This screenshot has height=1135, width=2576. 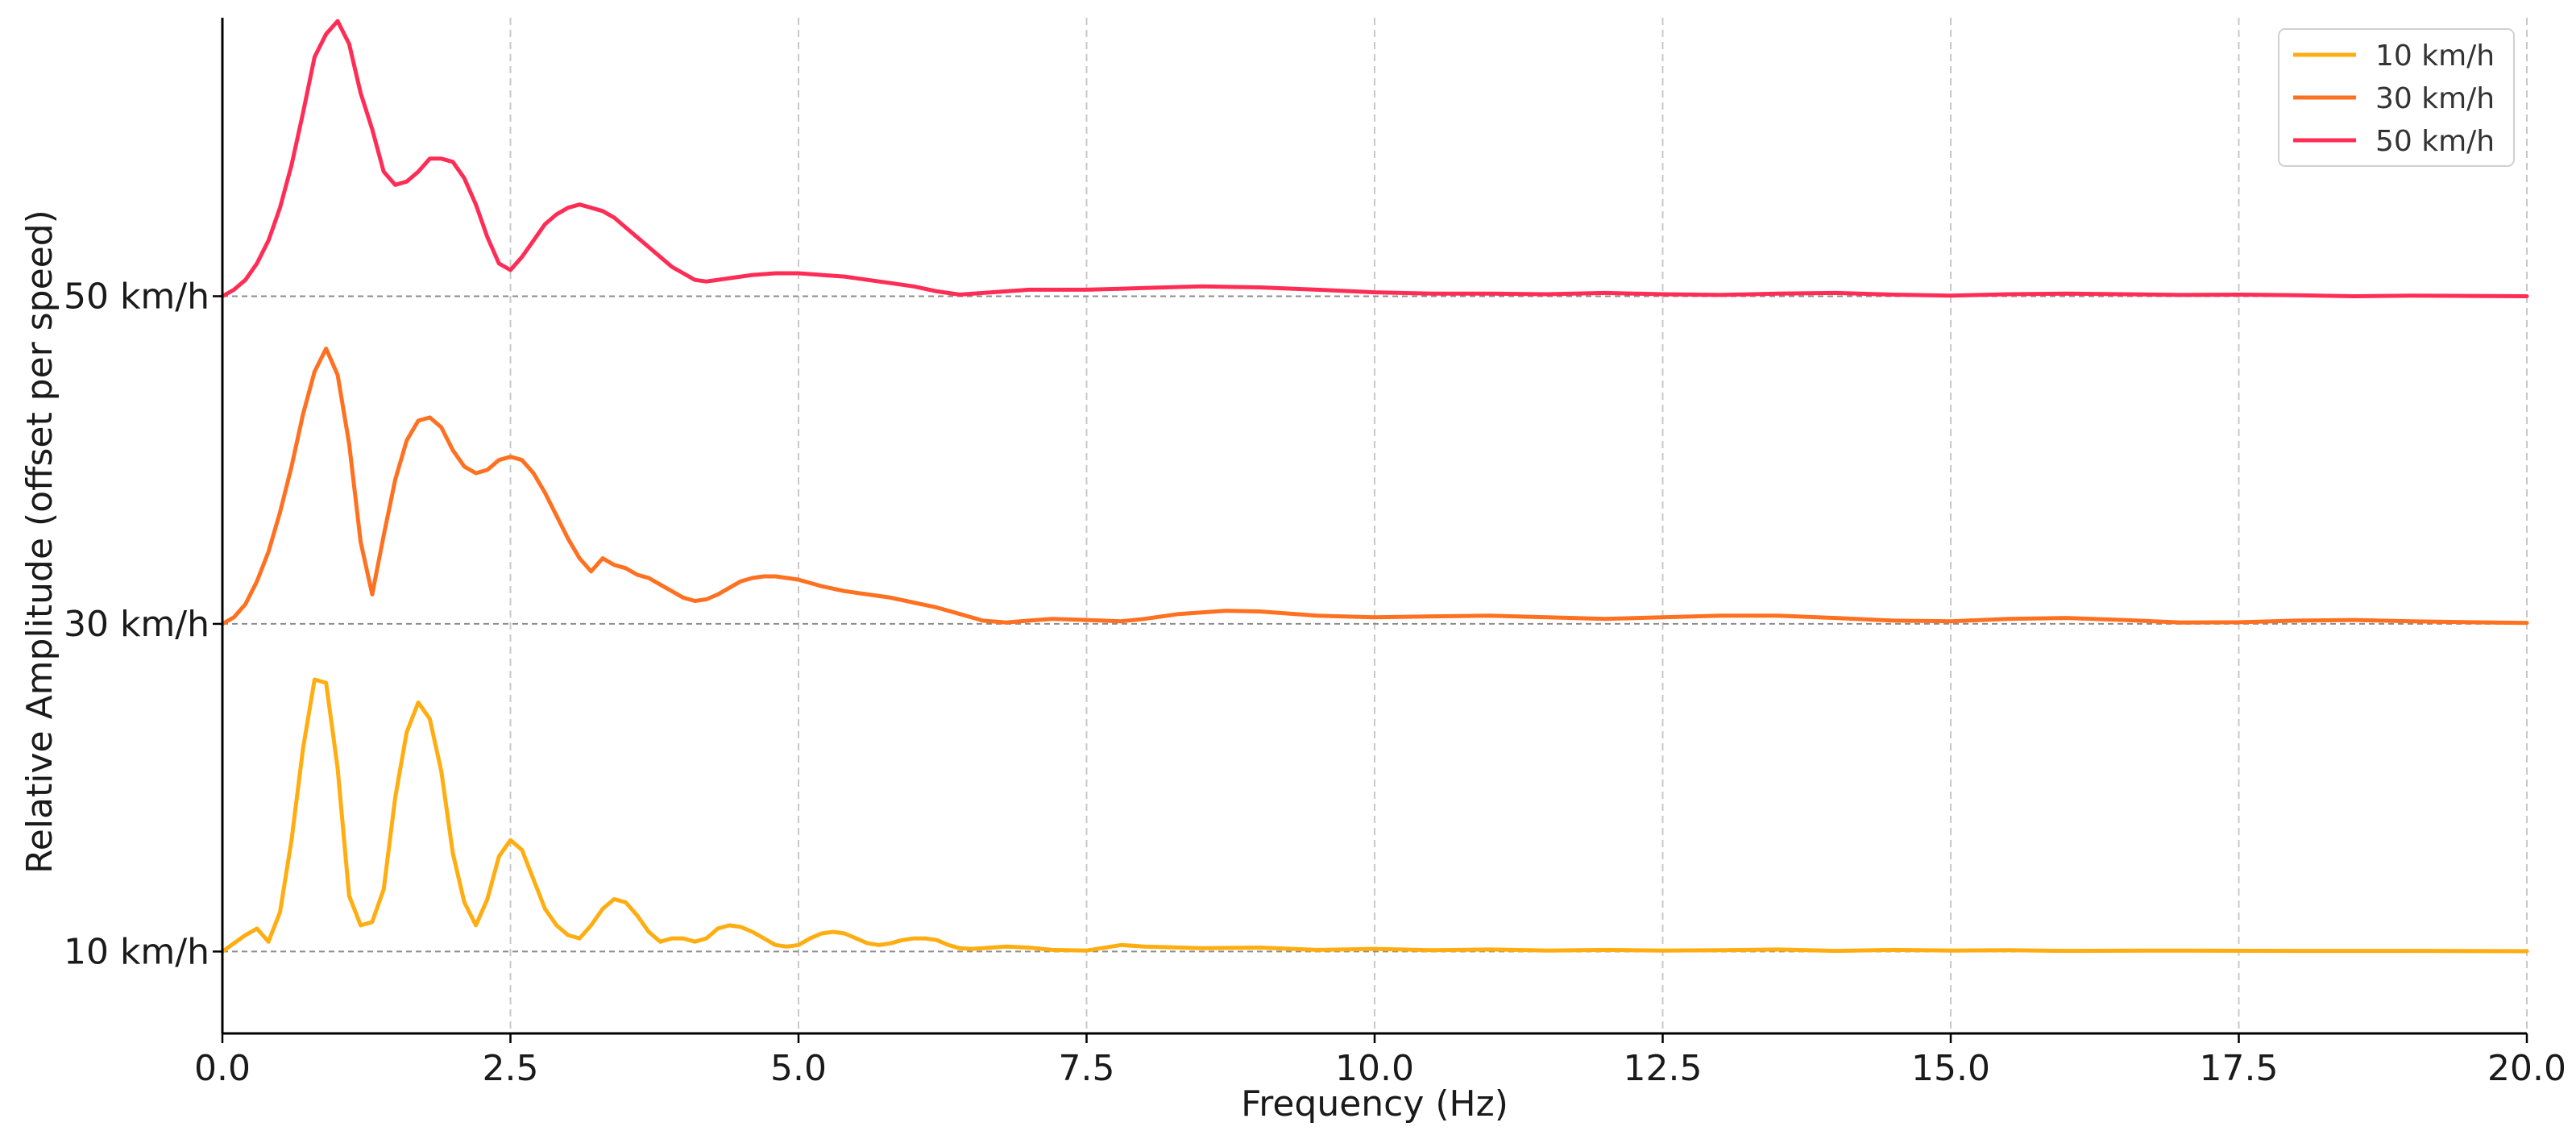 What do you see at coordinates (223, 1068) in the screenshot?
I see `x-tick-label: 0.0` at bounding box center [223, 1068].